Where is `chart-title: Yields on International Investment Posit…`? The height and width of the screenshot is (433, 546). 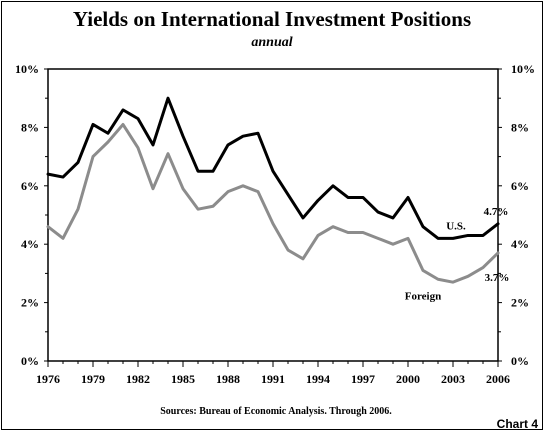
chart-title: Yields on International Investment Posit… is located at coordinates (272, 19).